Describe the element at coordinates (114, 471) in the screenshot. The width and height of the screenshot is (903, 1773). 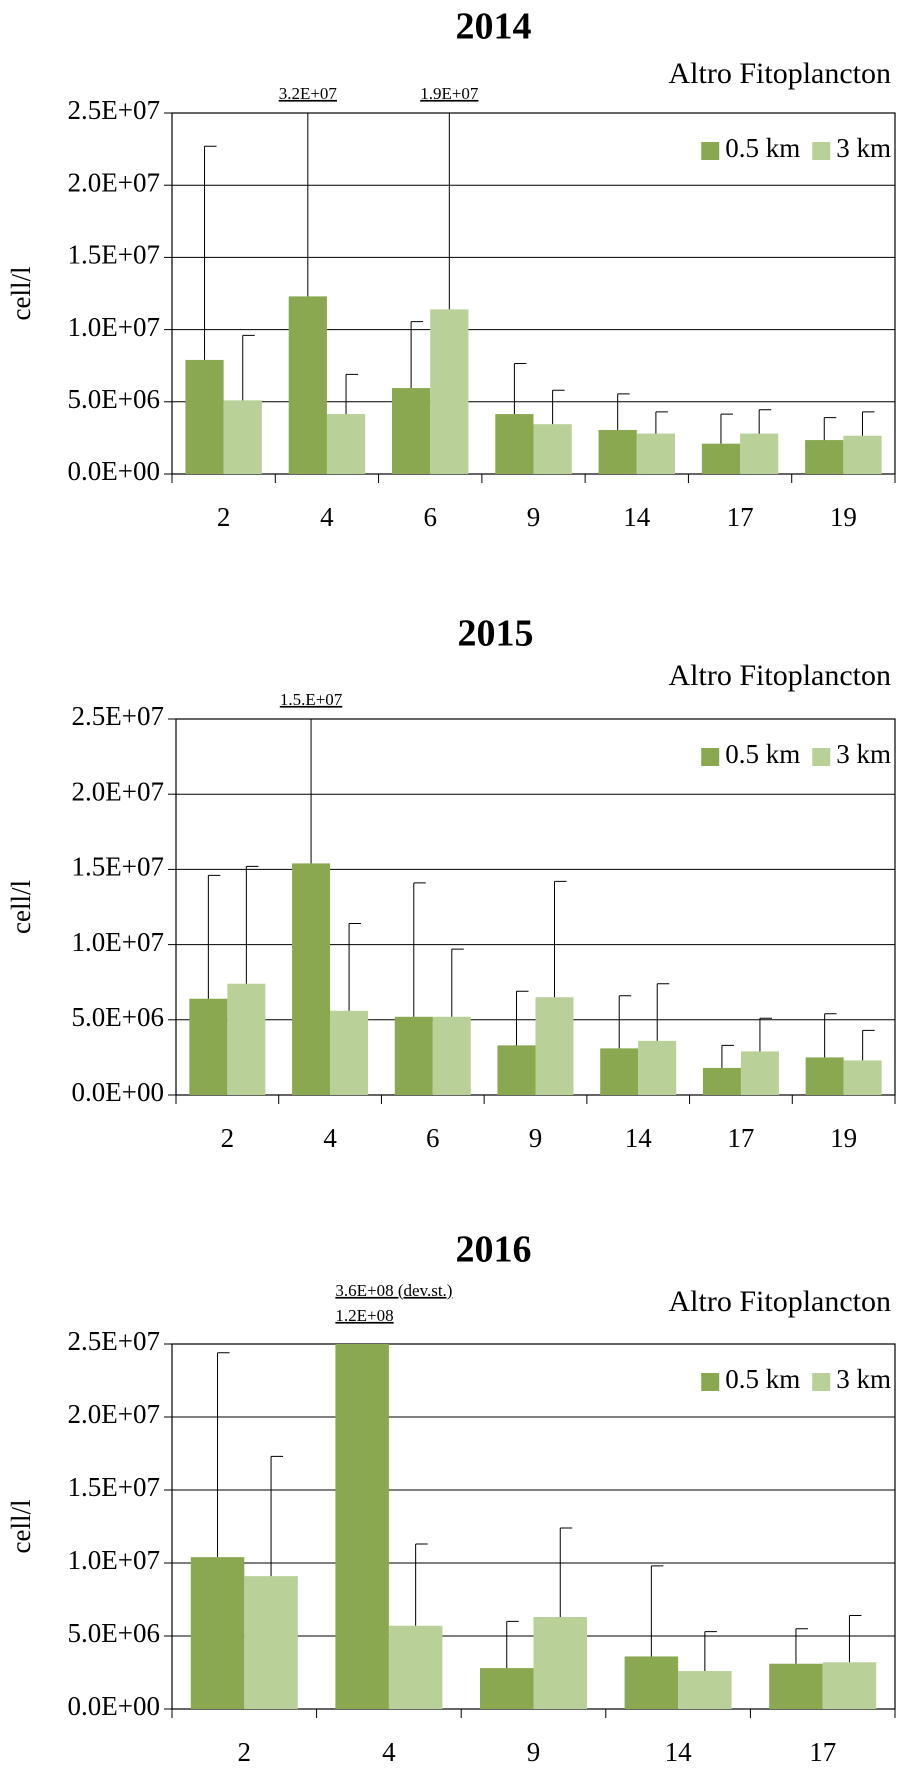
I see `y-tick-label: 0.0E+00` at that location.